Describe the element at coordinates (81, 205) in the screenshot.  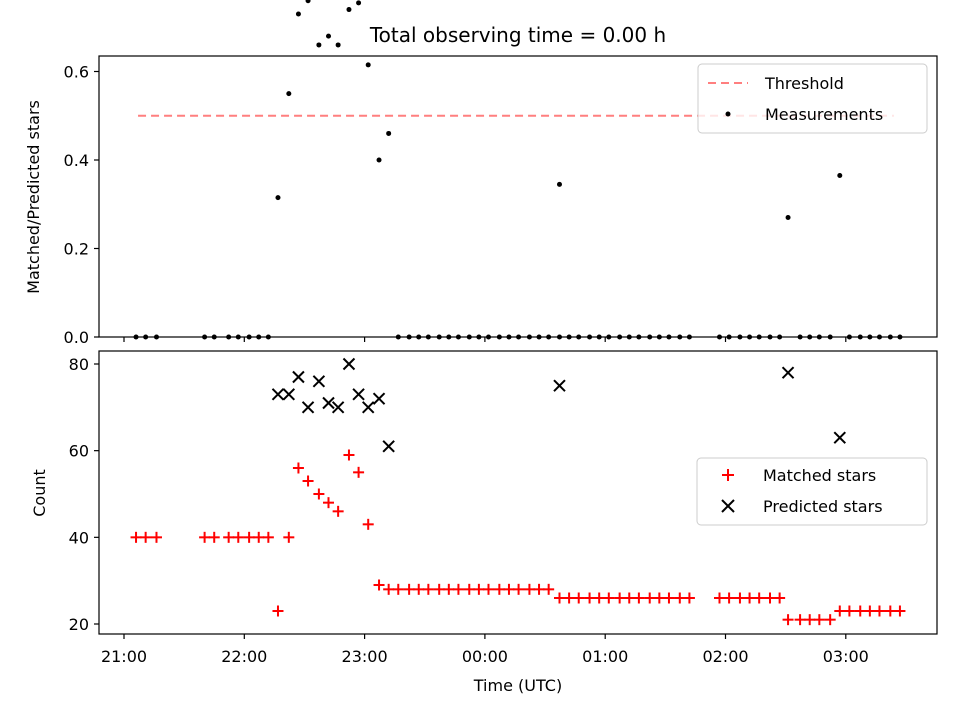
I see `top-y-ticks: 0.0 0.2 0.4 0.6` at that location.